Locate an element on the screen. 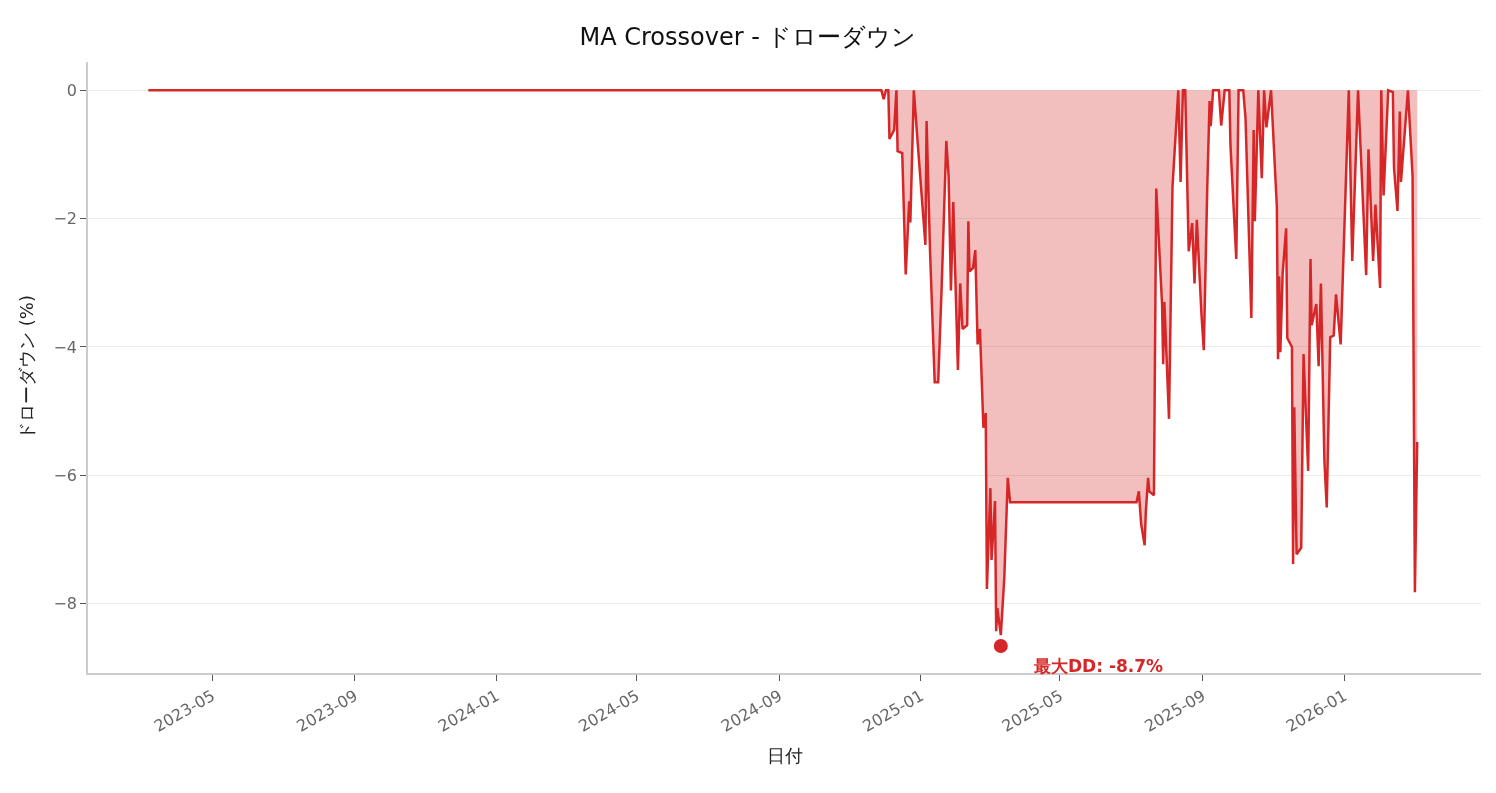  y-axis-title: ドローダウン (%) is located at coordinates (27, 367).